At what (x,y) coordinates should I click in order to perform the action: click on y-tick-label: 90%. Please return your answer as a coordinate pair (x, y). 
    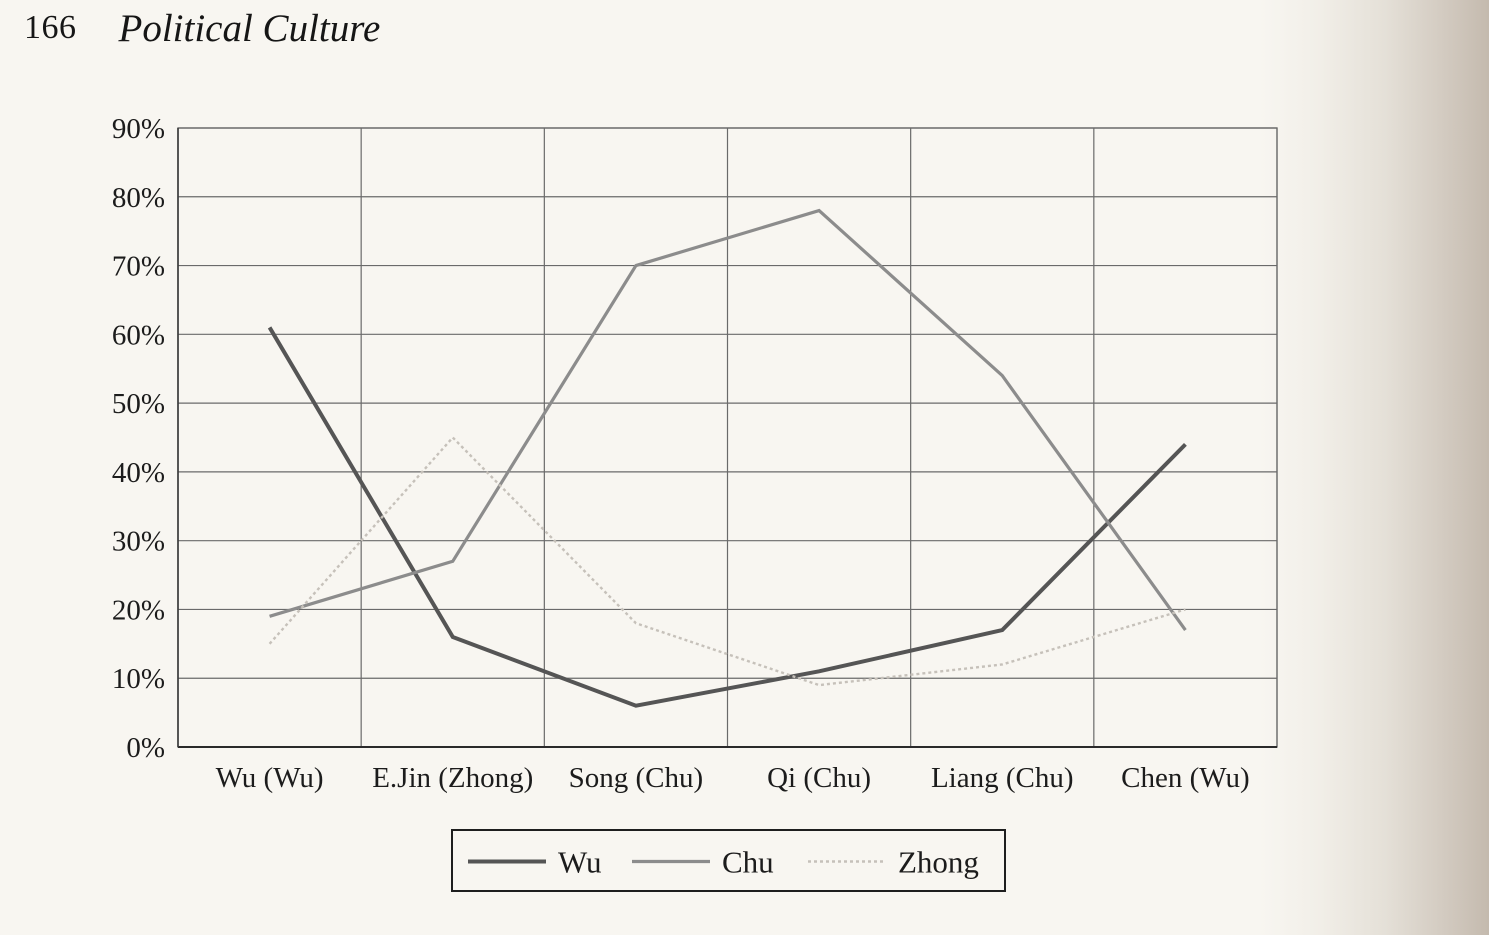
    Looking at the image, I should click on (138, 129).